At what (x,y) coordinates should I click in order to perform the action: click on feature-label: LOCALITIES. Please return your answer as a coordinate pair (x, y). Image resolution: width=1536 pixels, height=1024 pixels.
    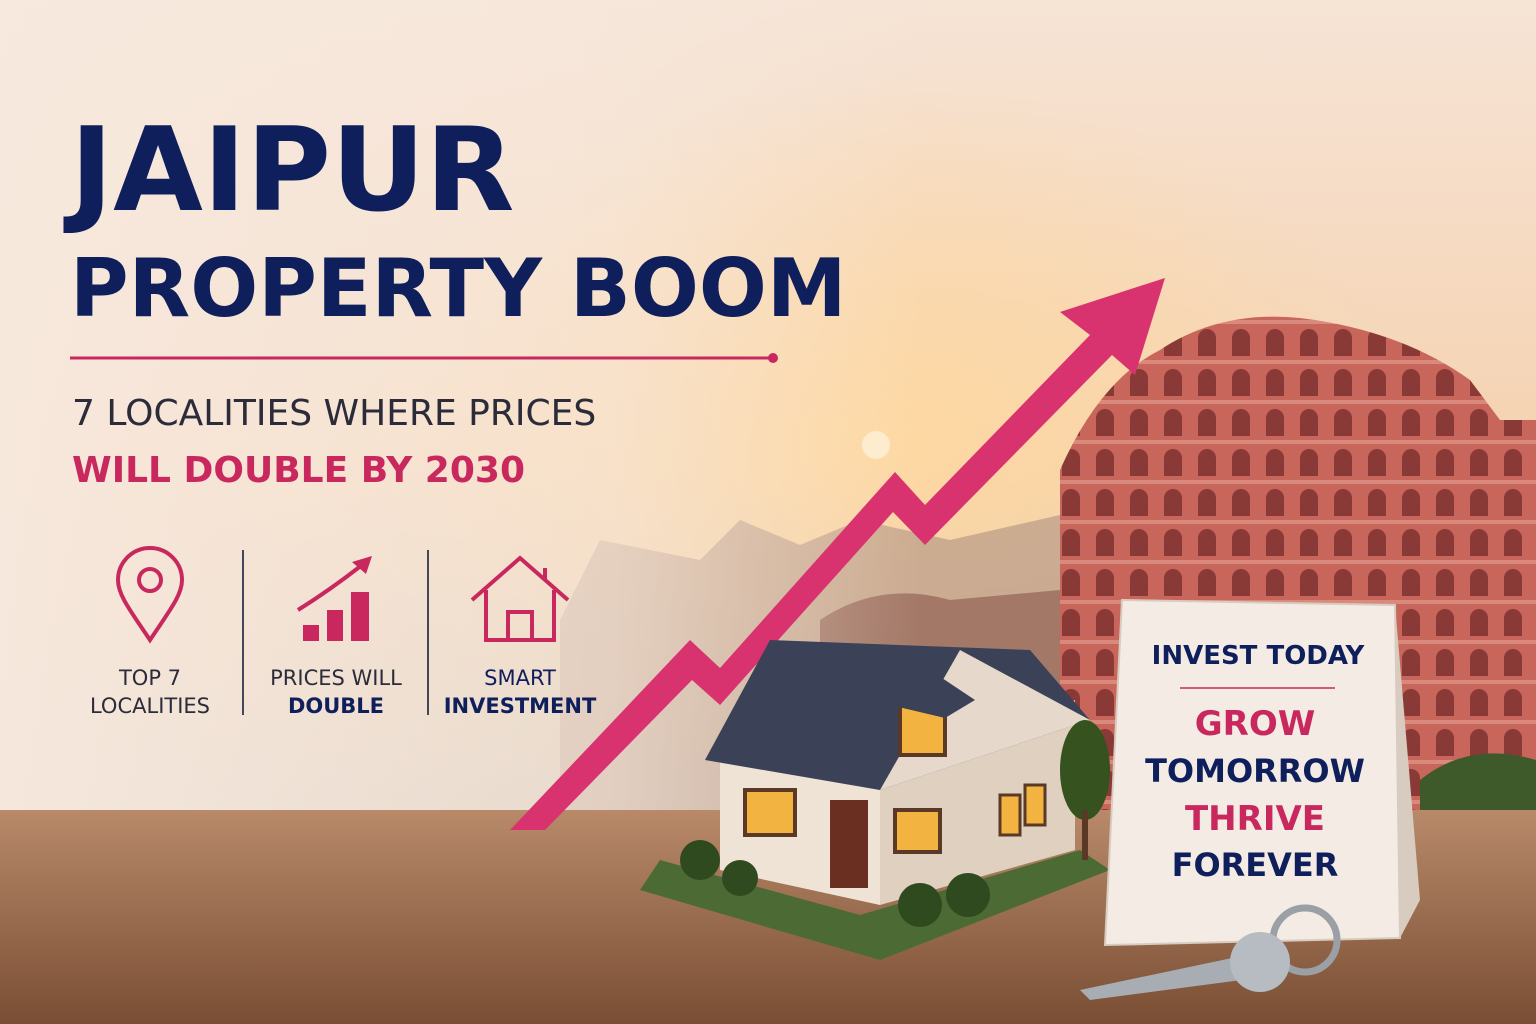
    Looking at the image, I should click on (150, 706).